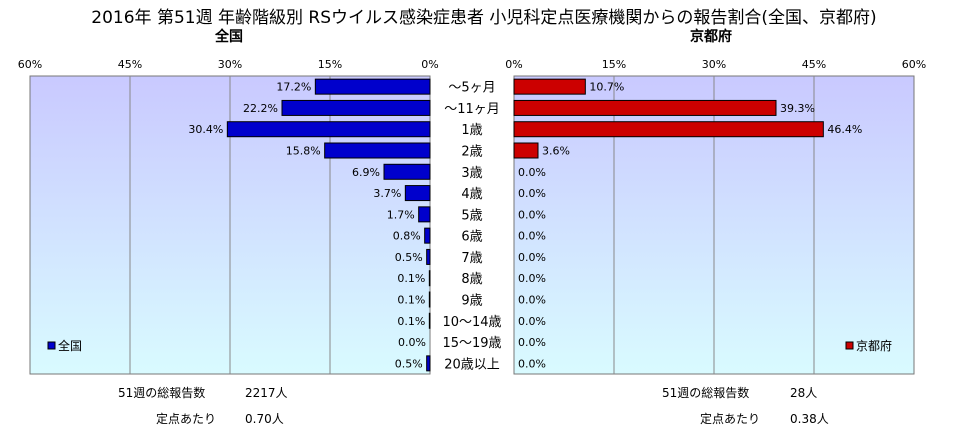 The height and width of the screenshot is (431, 968). Describe the element at coordinates (303, 151) in the screenshot. I see `left-value-label: 15.8%` at that location.